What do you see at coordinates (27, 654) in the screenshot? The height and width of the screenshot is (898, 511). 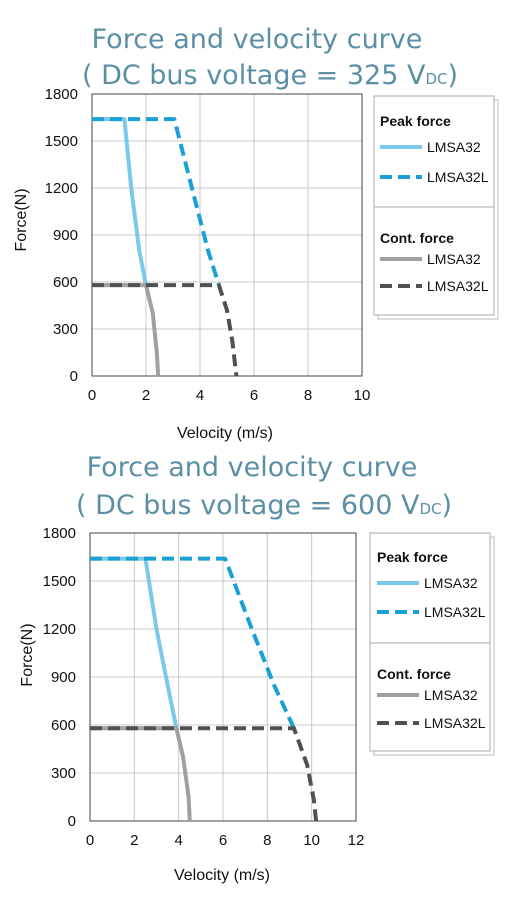 I see `chart-2-y-axis-label: Force(N)` at bounding box center [27, 654].